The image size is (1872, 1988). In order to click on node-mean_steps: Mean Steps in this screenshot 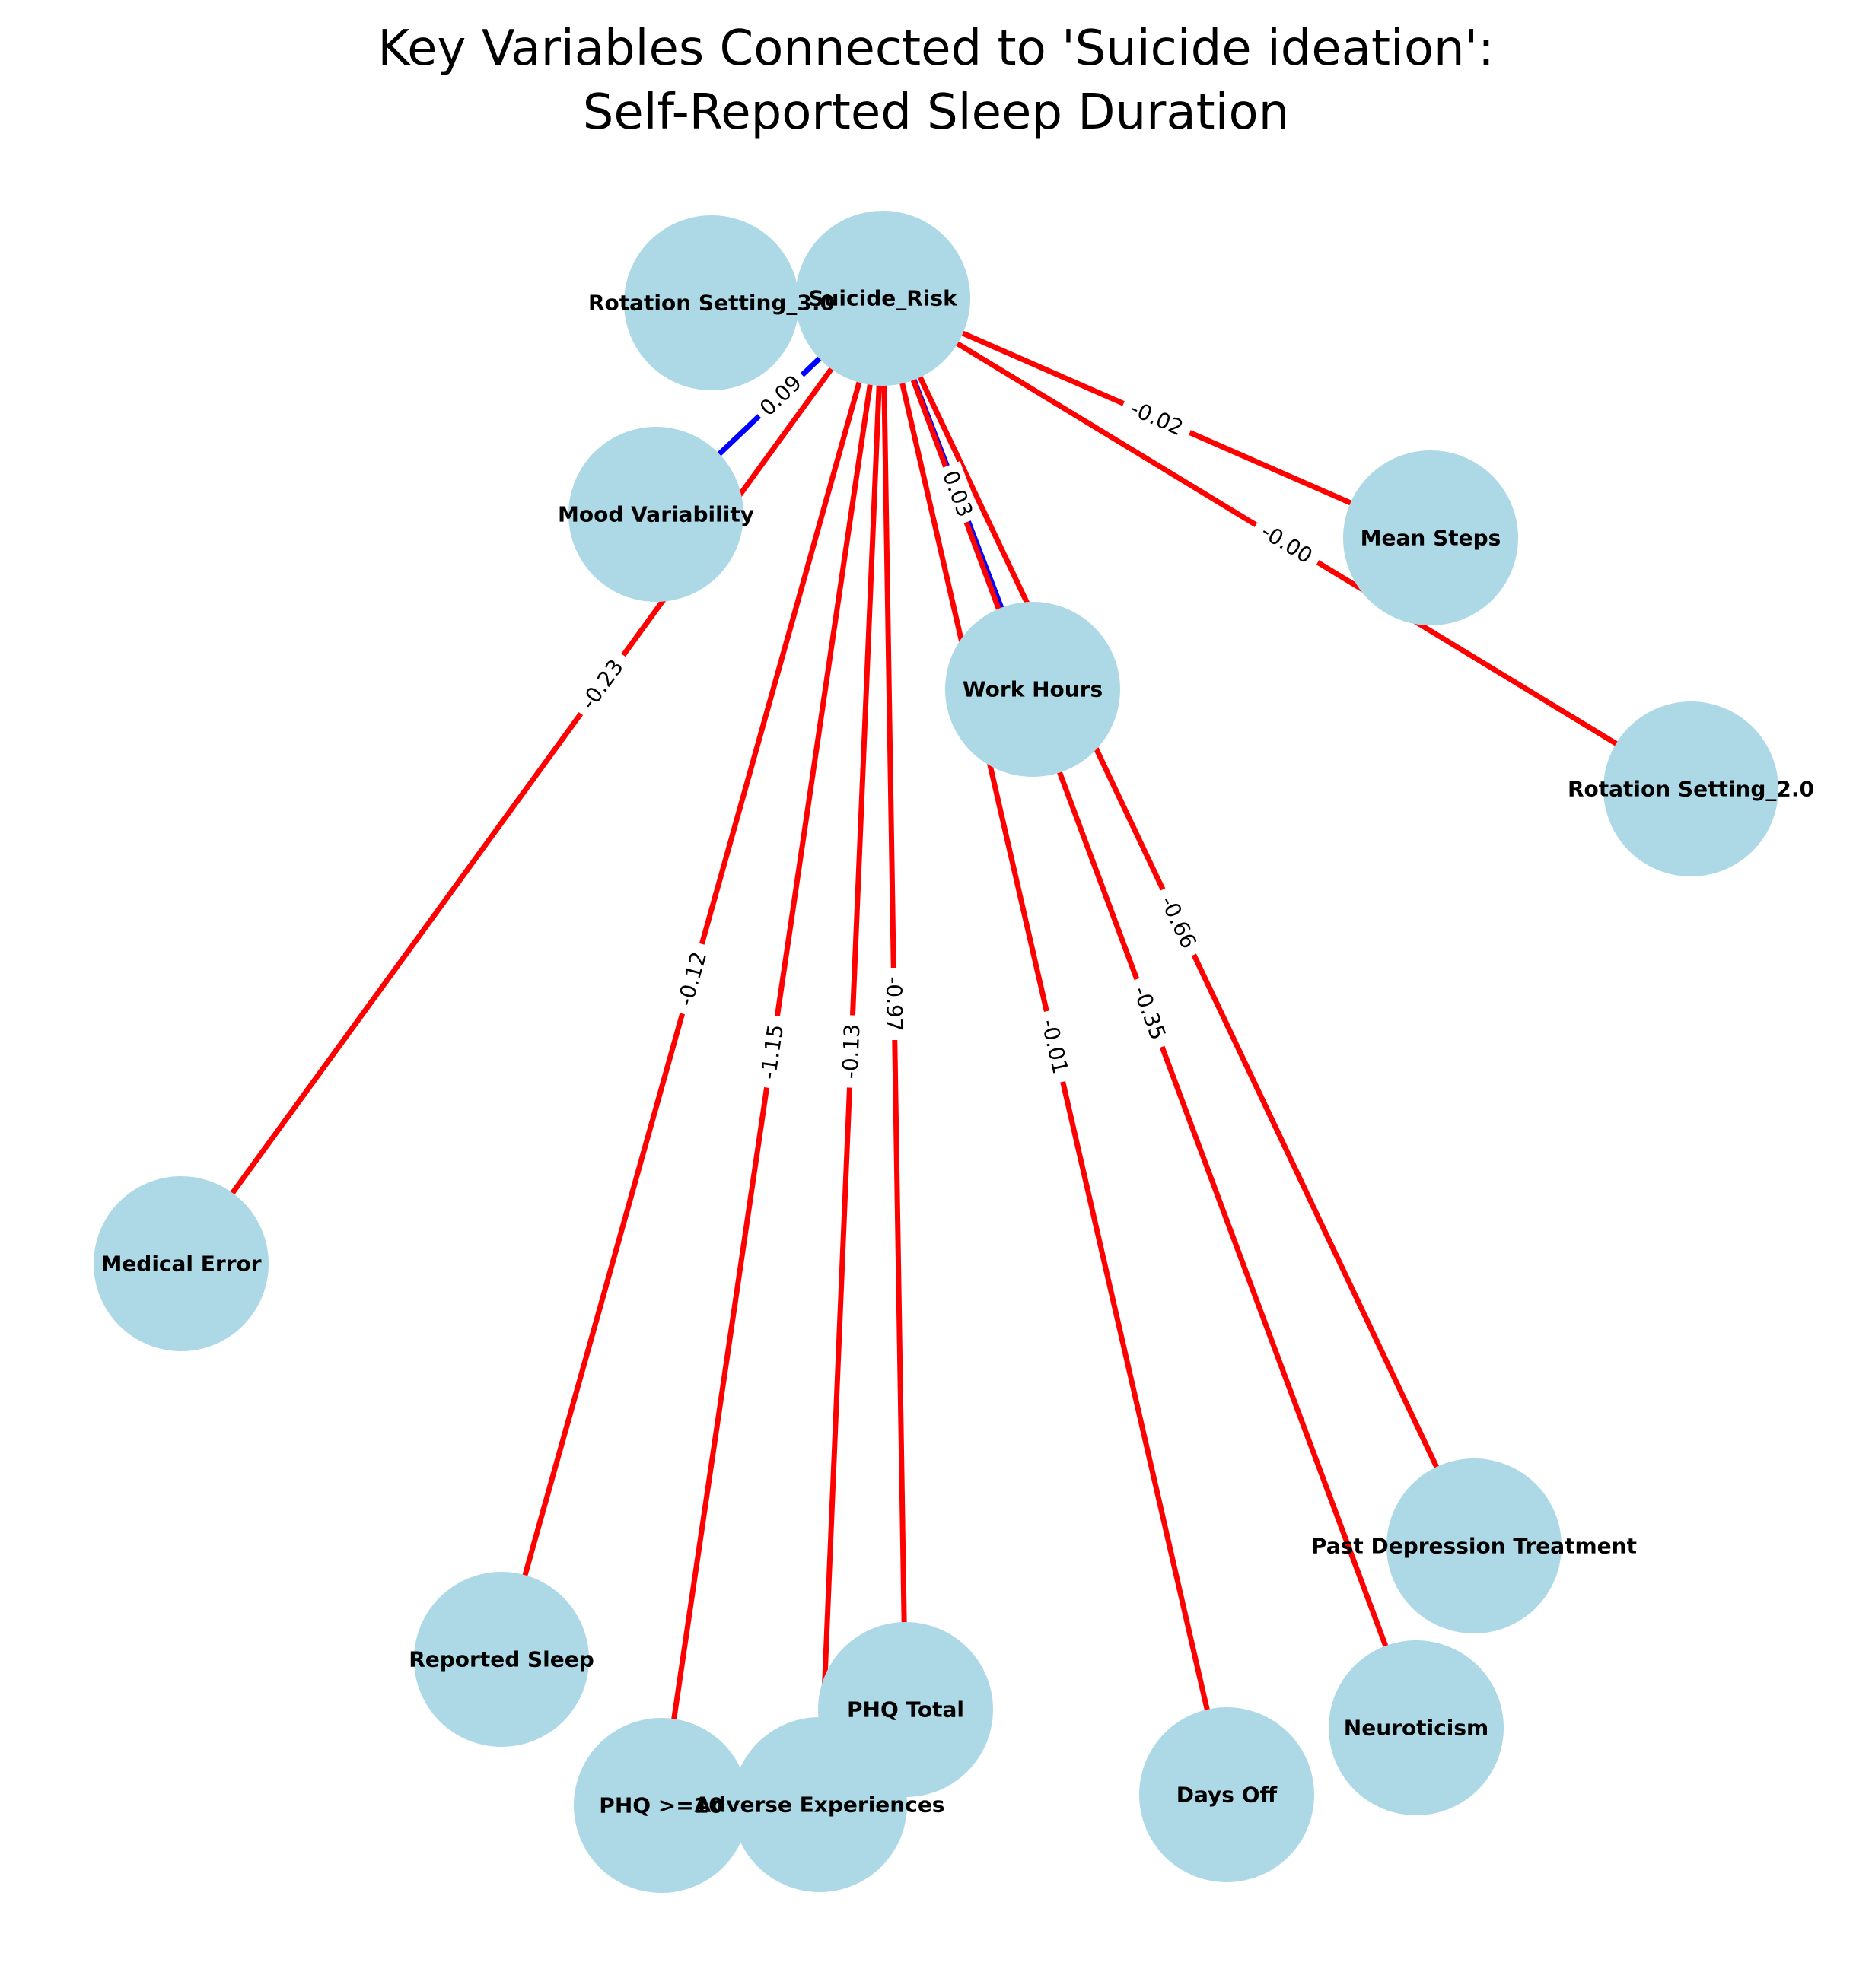, I will do `click(1430, 537)`.